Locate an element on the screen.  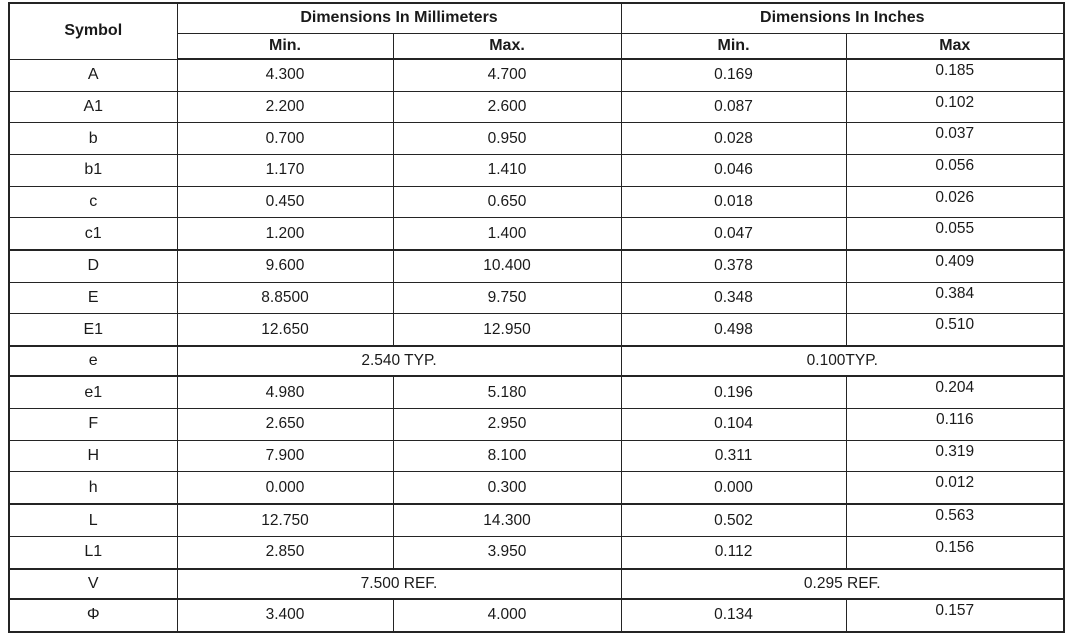
table-row: F 2.650 2.950 0.104 0.116 is located at coordinates (536, 424).